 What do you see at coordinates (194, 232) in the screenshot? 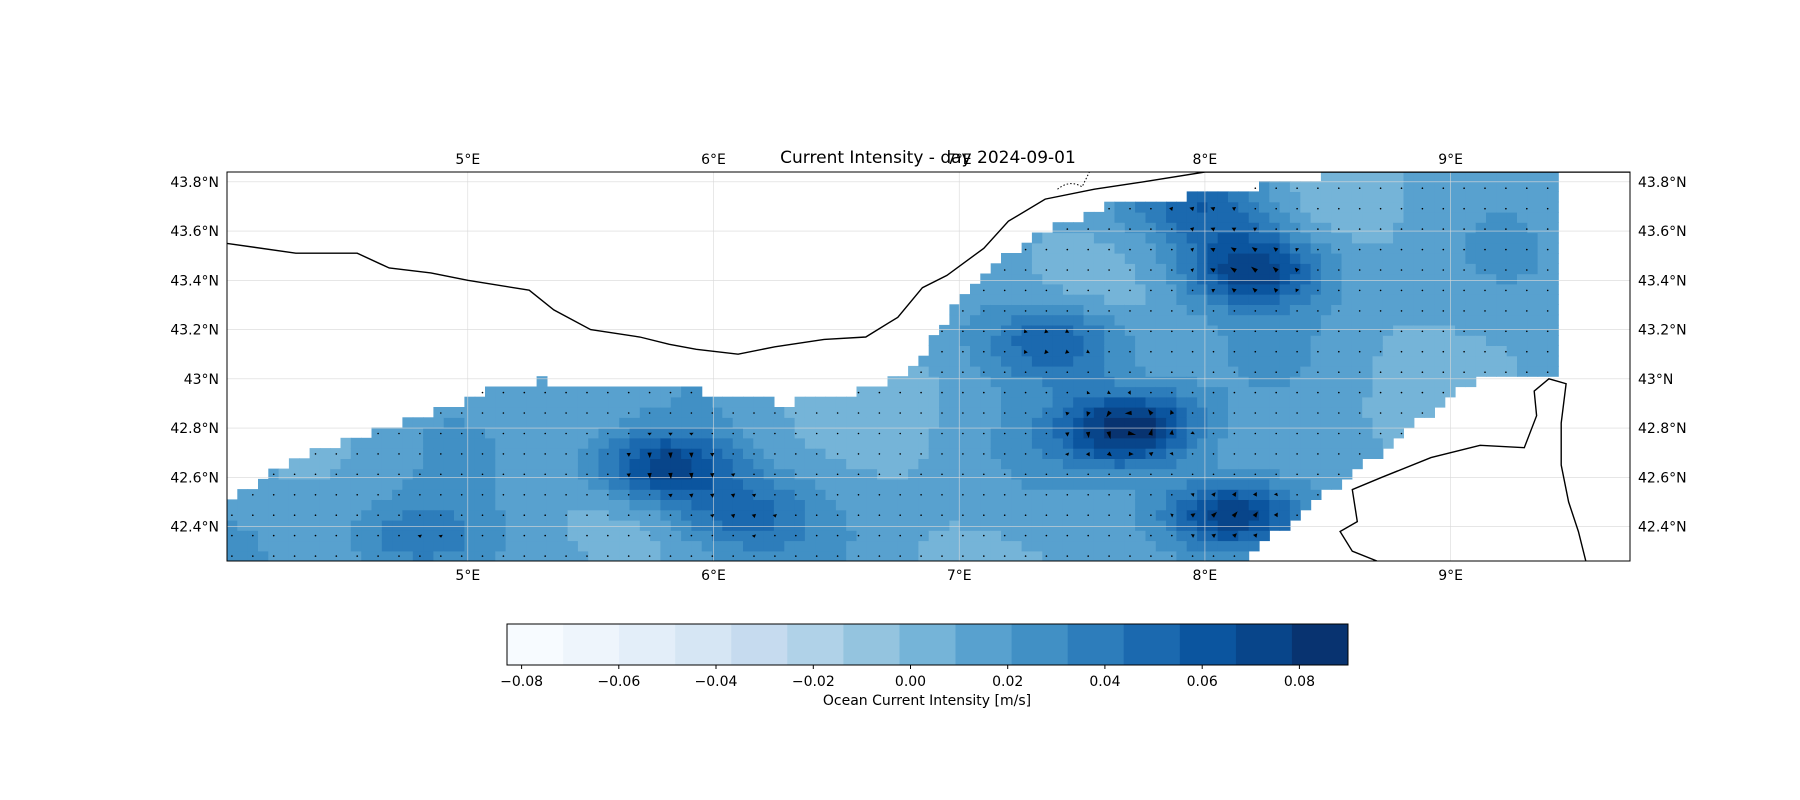
I see `lat-tick-label-left: 43.6°N` at bounding box center [194, 232].